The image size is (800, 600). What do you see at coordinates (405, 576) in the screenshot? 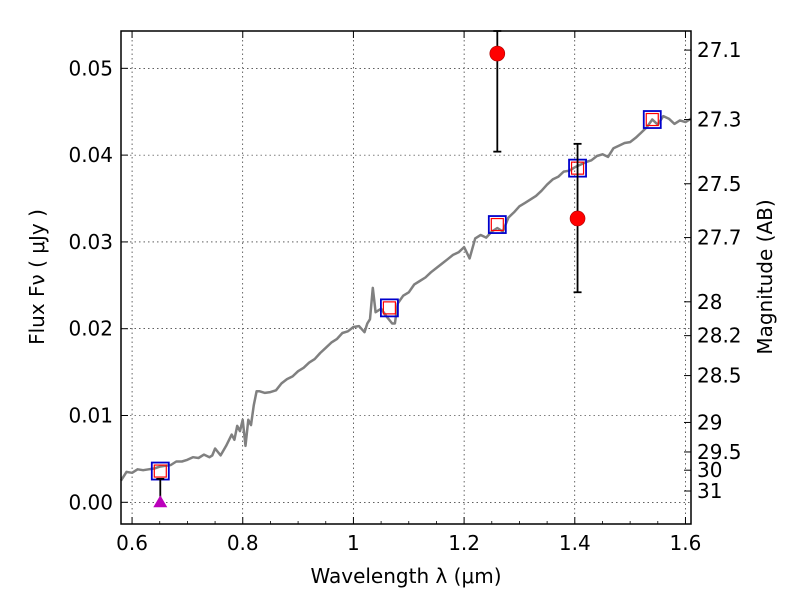
I see `x-axis-label: Wavelength λ (μm)` at bounding box center [405, 576].